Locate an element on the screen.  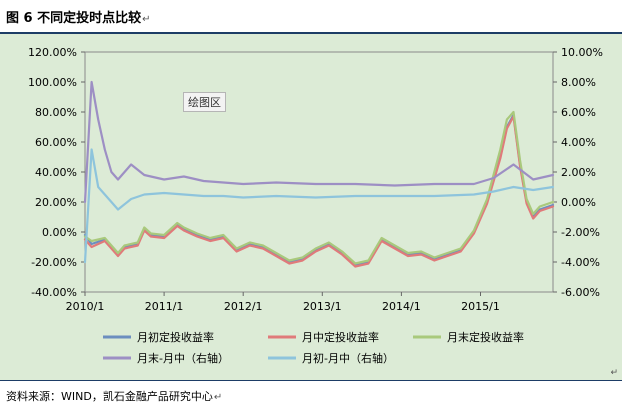
left-tick-label: 120.00% is located at coordinates (52, 52).